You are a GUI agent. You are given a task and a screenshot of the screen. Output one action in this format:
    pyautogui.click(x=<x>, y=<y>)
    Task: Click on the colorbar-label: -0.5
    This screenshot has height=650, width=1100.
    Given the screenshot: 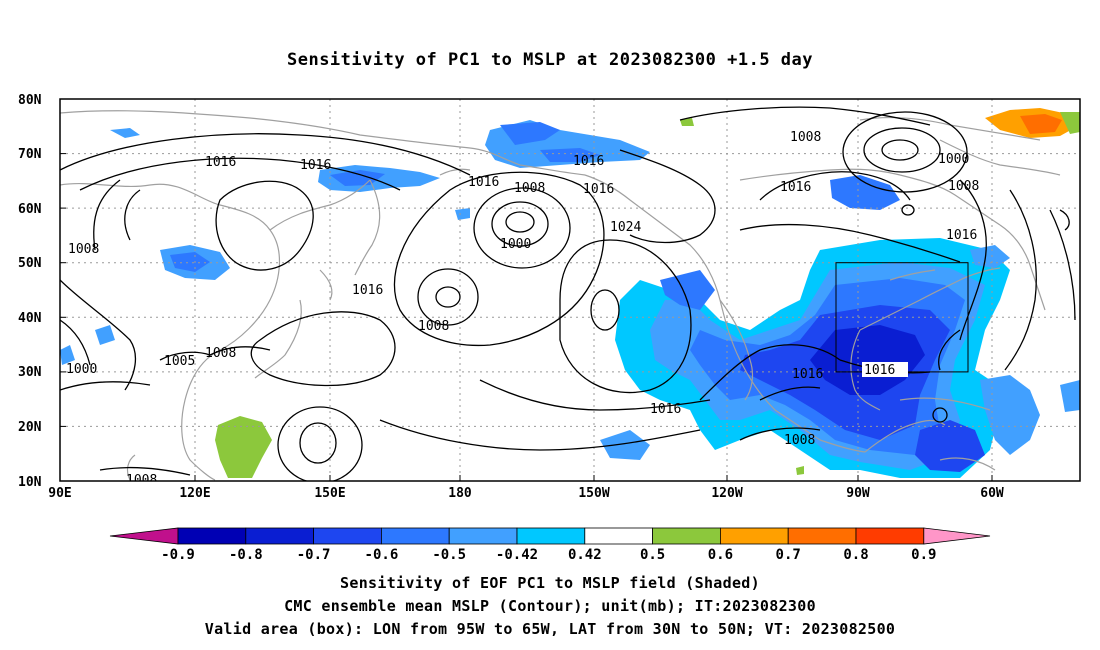 What is the action you would take?
    pyautogui.click(x=449, y=555)
    